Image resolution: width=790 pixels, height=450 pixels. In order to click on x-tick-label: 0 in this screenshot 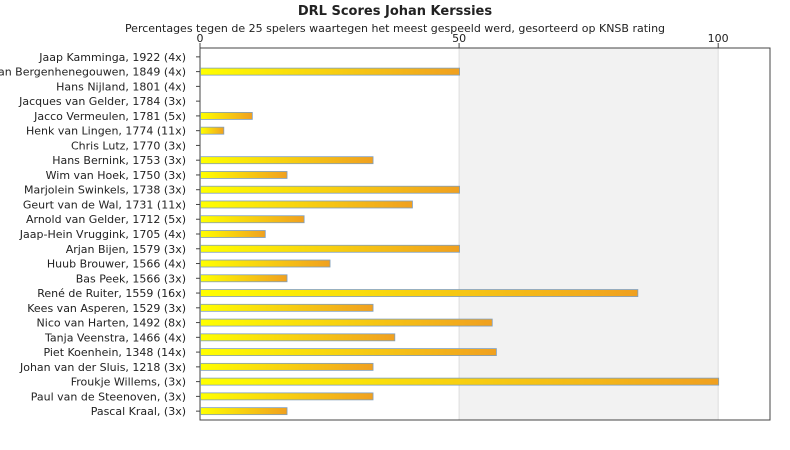, I will do `click(200, 38)`.